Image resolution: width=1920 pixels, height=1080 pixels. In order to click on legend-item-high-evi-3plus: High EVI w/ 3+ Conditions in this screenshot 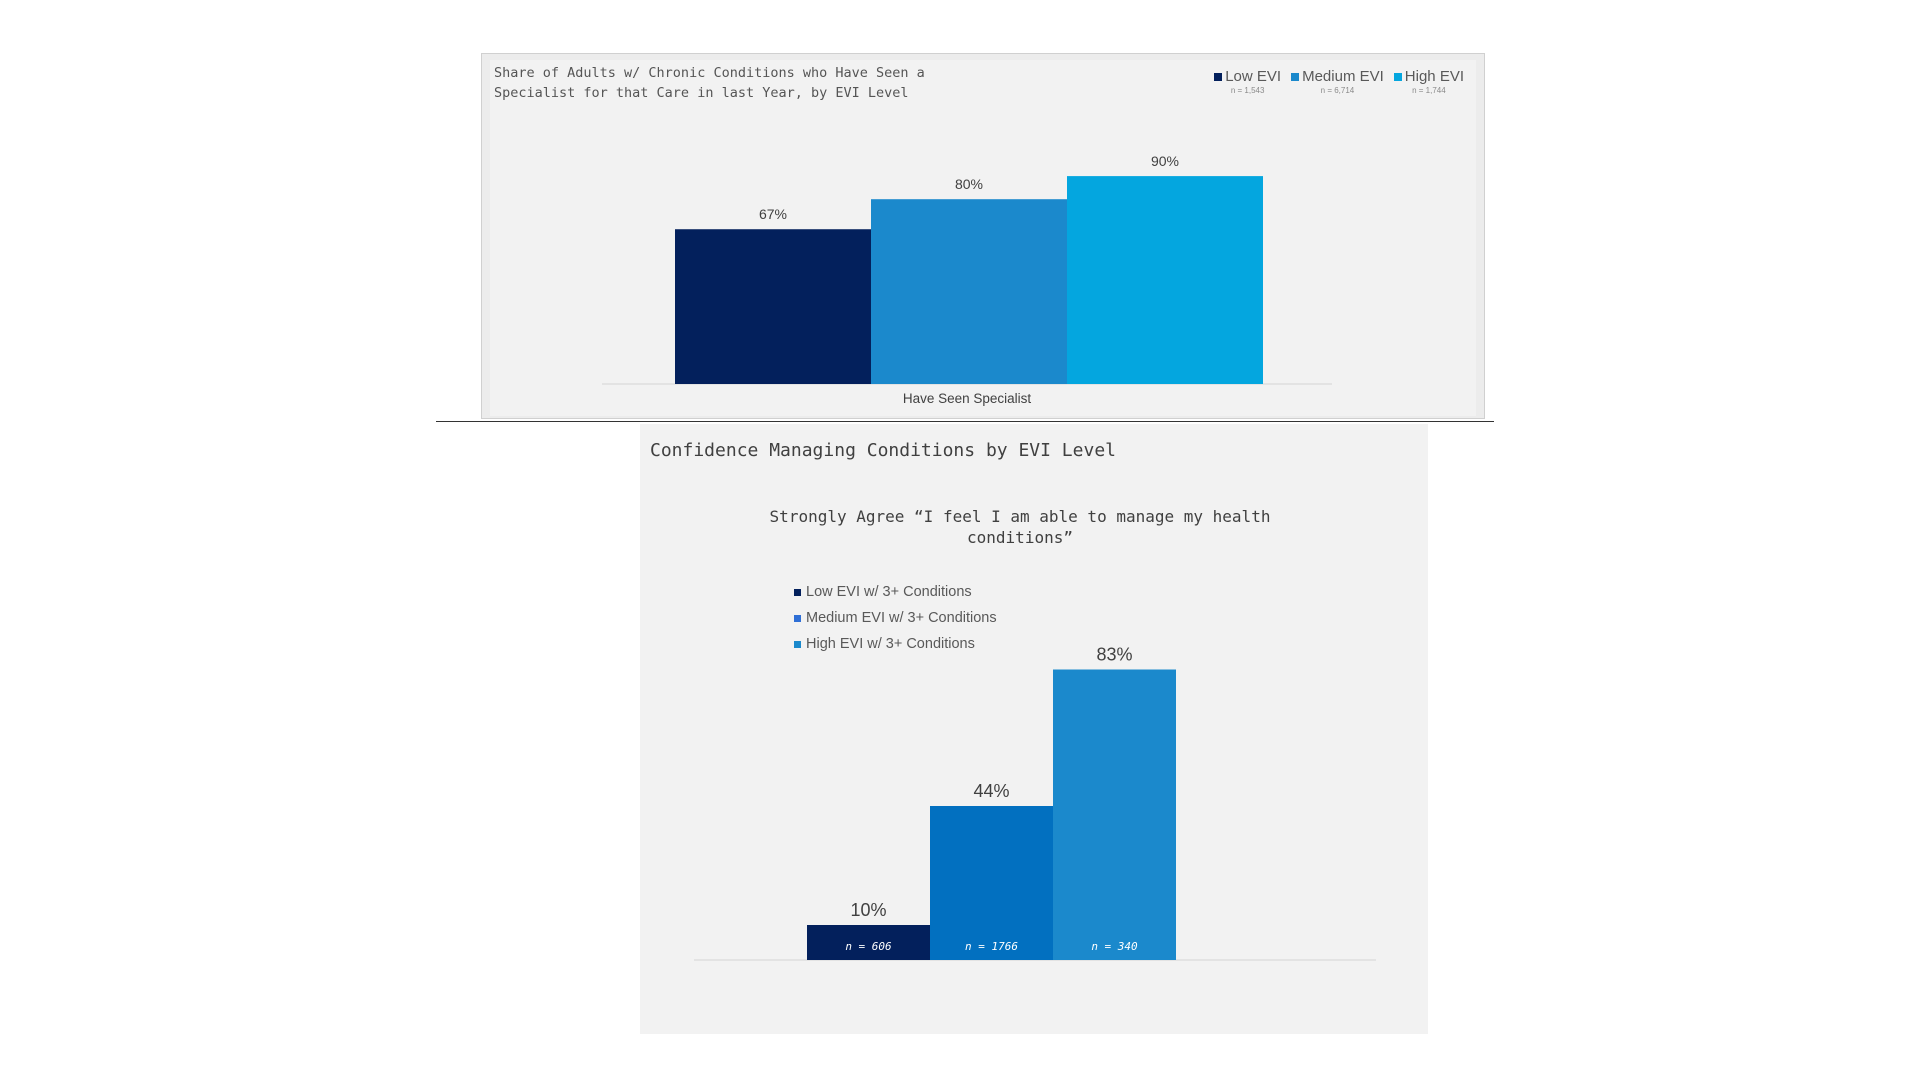, I will do `click(895, 644)`.